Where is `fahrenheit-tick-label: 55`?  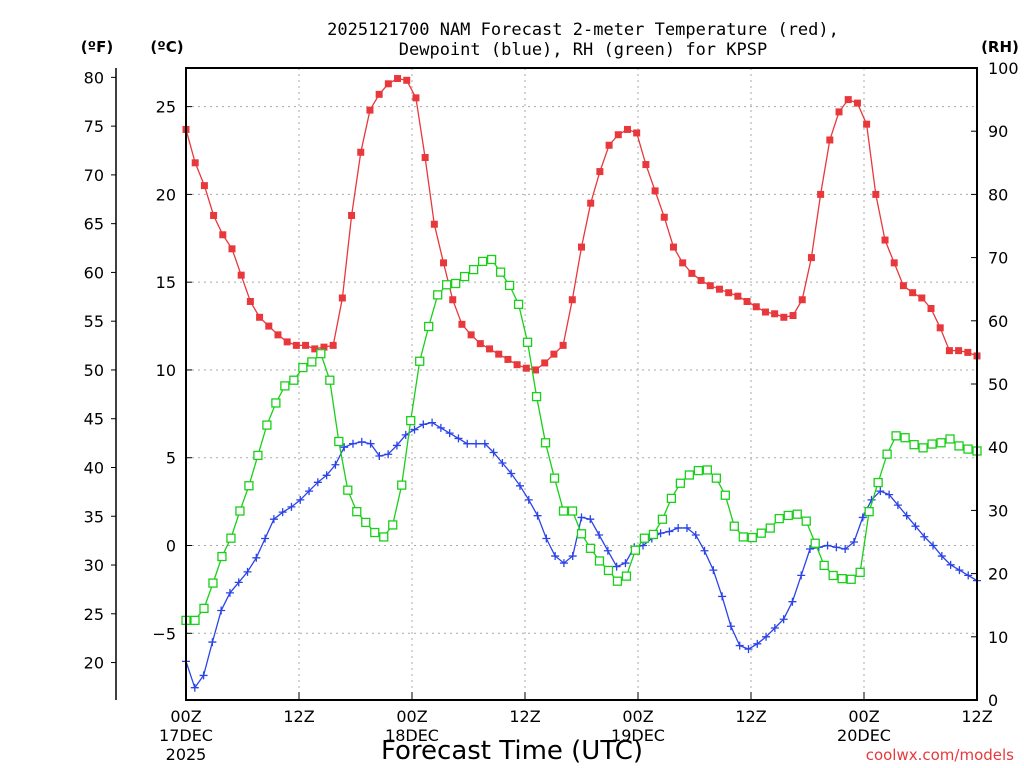 fahrenheit-tick-label: 55 is located at coordinates (94, 321).